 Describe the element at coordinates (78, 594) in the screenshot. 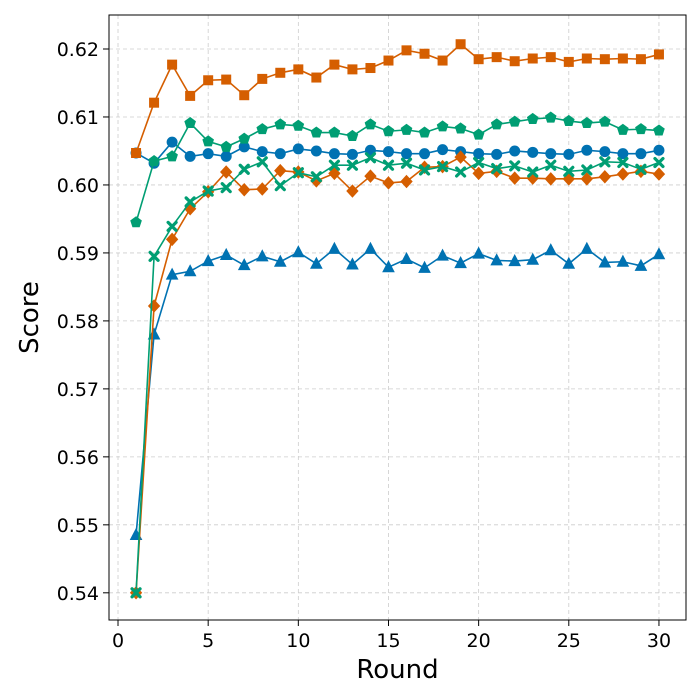

I see `y-tick-label: 0.54` at that location.